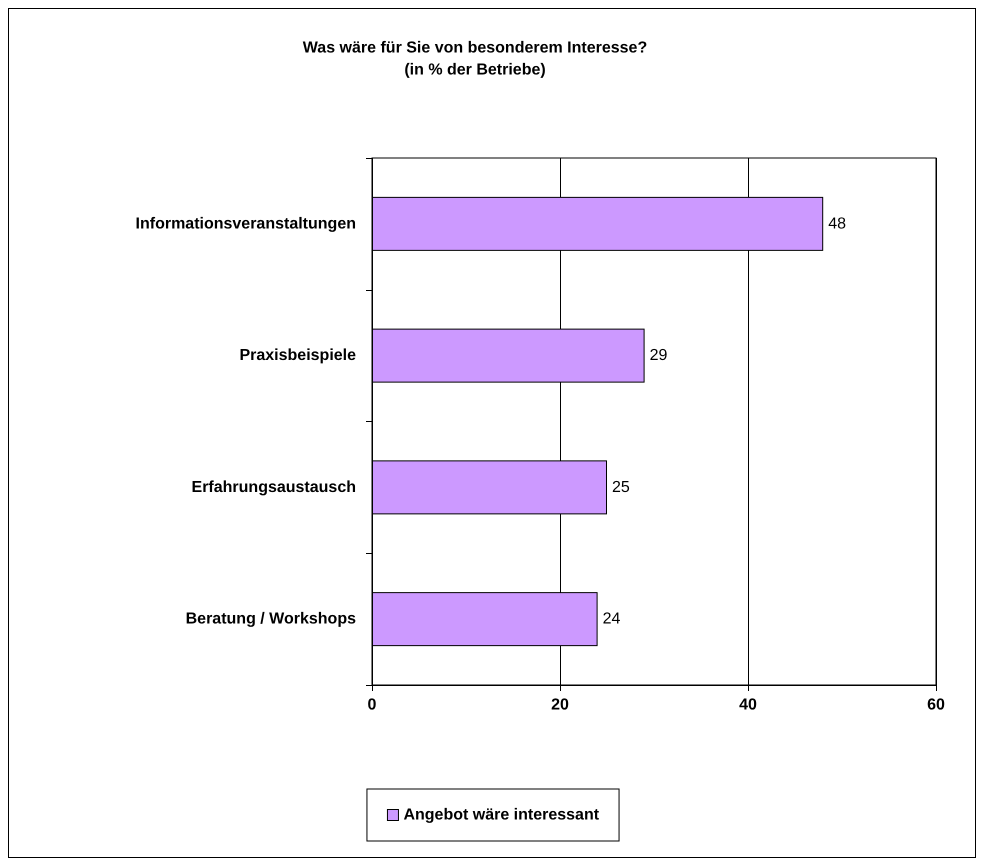 The height and width of the screenshot is (867, 986). Describe the element at coordinates (611, 619) in the screenshot. I see `data-label: 24` at that location.